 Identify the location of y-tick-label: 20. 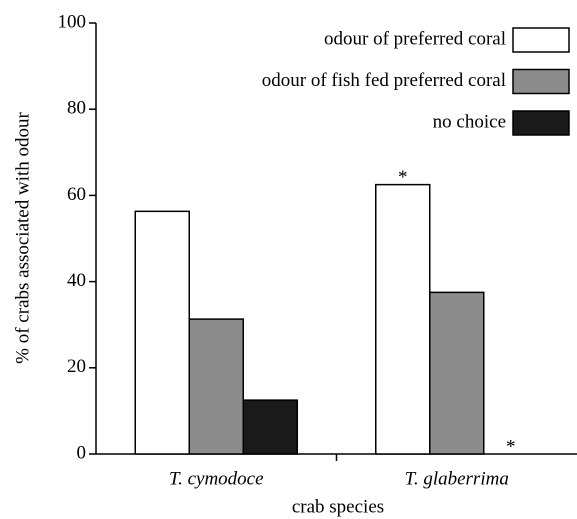
(76, 366).